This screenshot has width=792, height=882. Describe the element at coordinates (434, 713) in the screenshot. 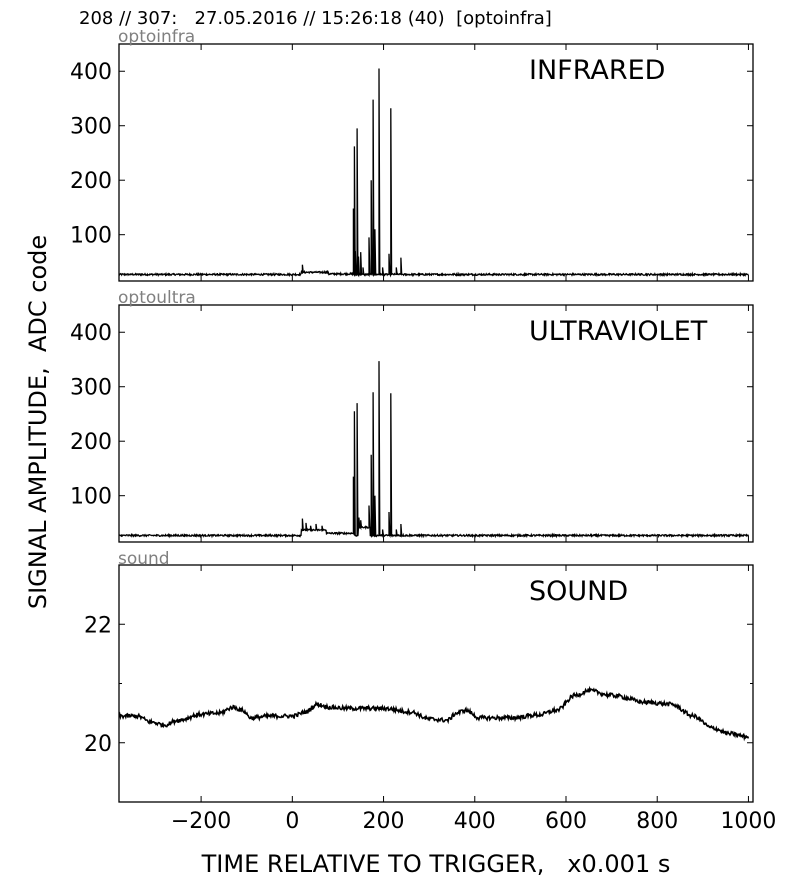

I see `sound-signal-line` at that location.